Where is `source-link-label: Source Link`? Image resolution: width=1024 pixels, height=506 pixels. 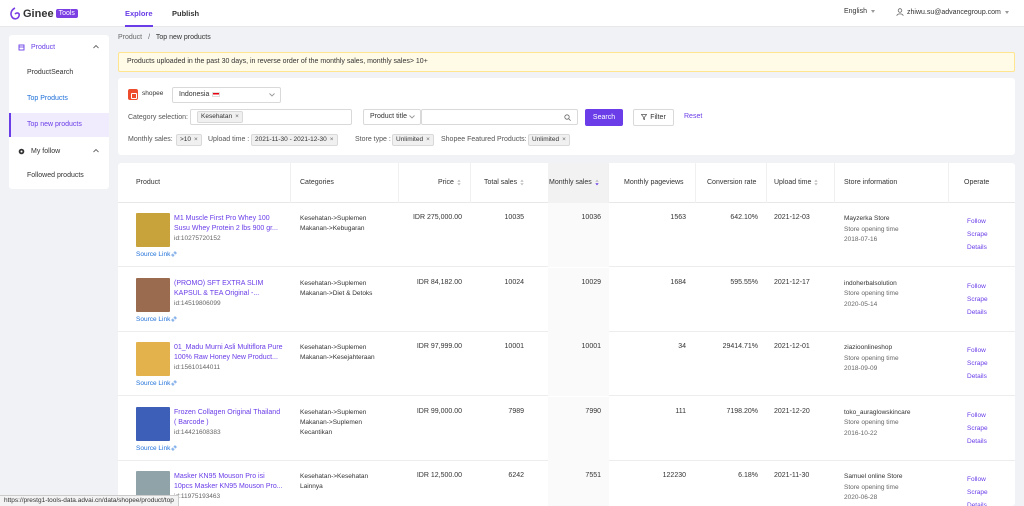 source-link-label: Source Link is located at coordinates (153, 383).